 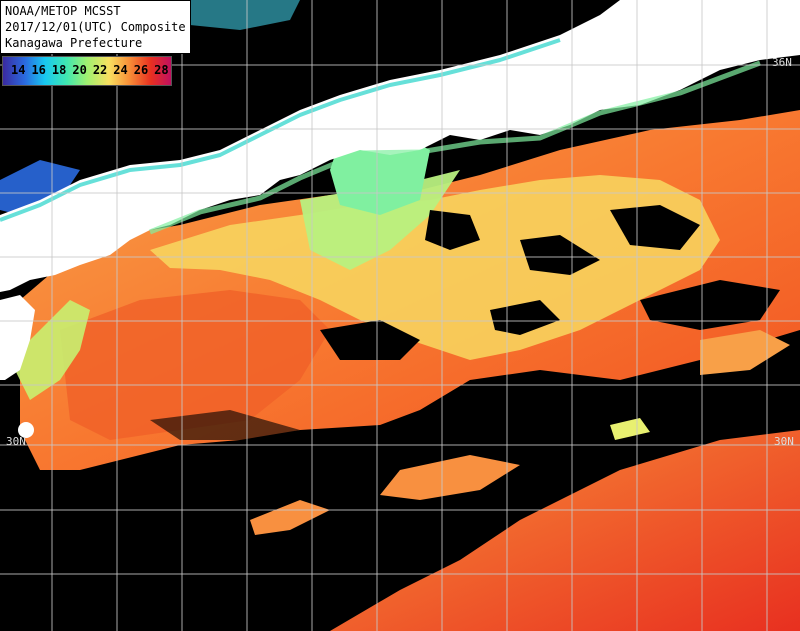 What do you see at coordinates (161, 70) in the screenshot?
I see `legend-label-28: 28` at bounding box center [161, 70].